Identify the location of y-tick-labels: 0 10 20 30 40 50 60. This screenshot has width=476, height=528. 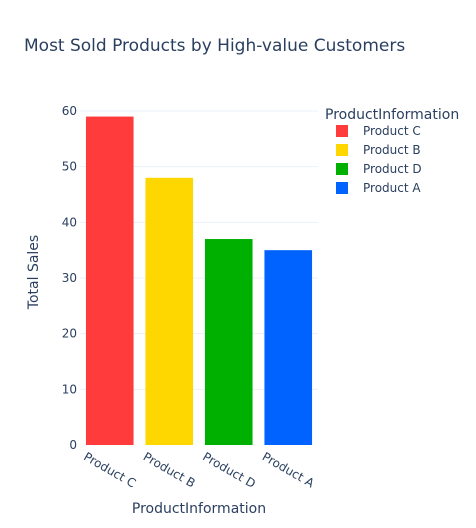
(69, 278).